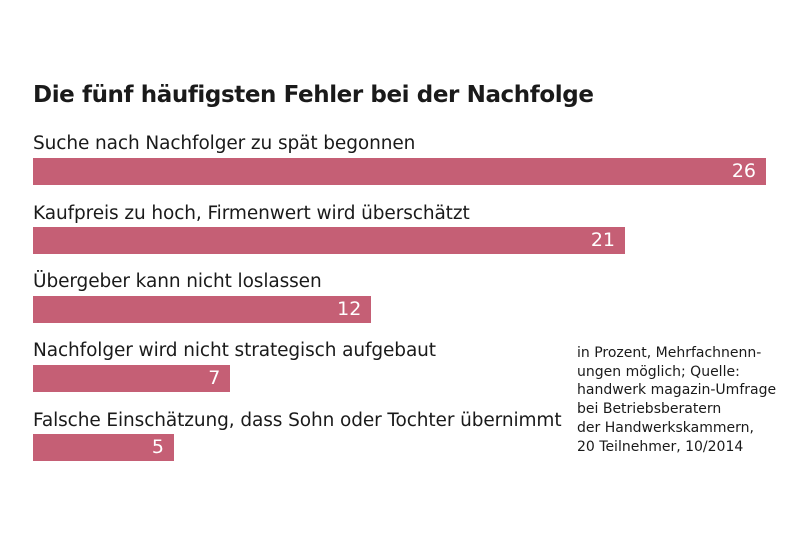  What do you see at coordinates (214, 378) in the screenshot?
I see `bar-value-label: 7` at bounding box center [214, 378].